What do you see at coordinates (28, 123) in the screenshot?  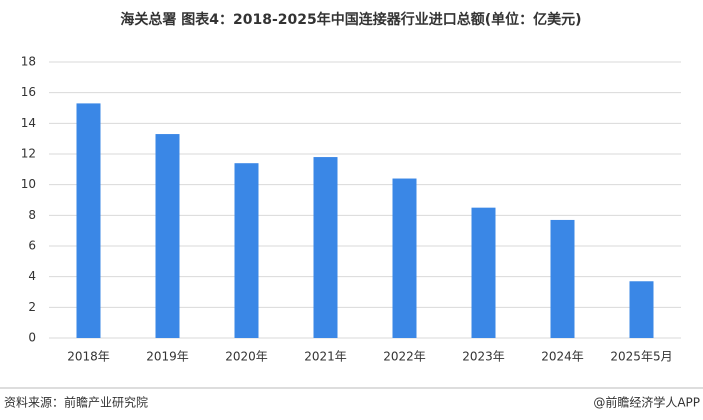 I see `y-tick-label: 14` at bounding box center [28, 123].